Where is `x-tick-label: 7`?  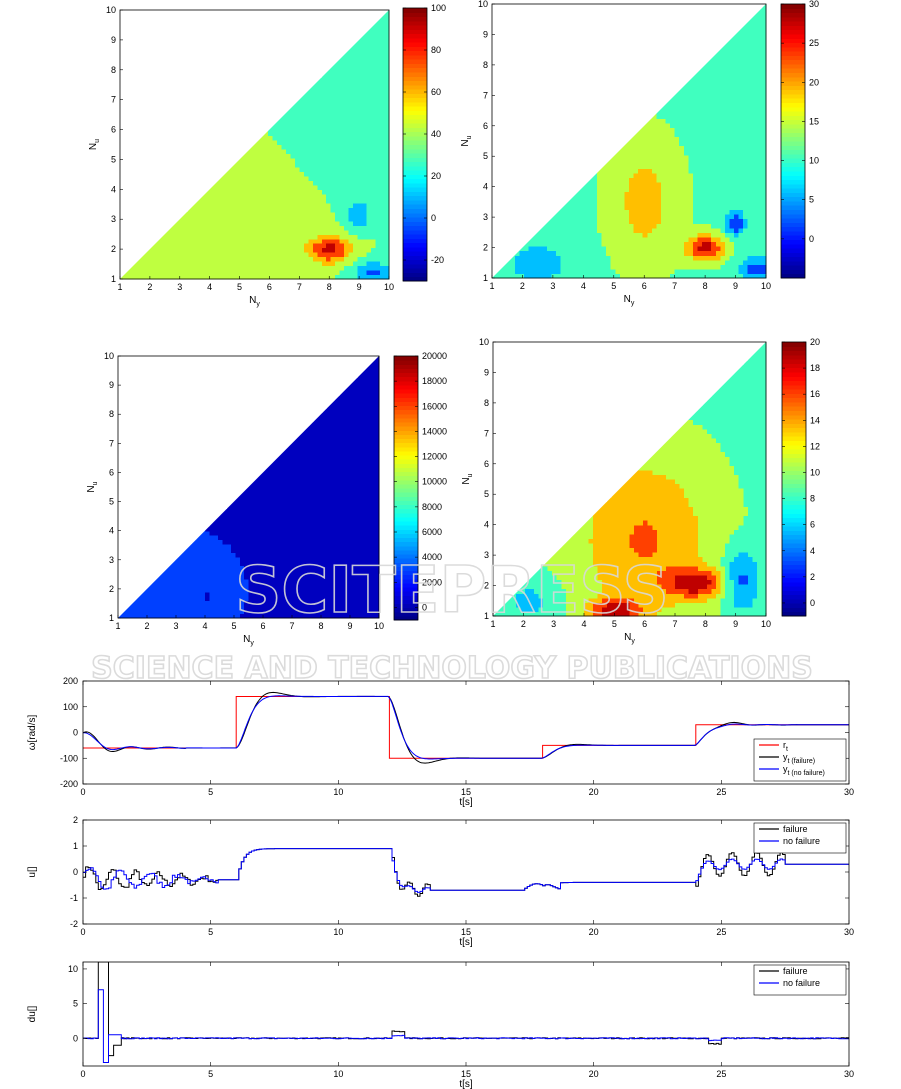
x-tick-label: 7 is located at coordinates (674, 286).